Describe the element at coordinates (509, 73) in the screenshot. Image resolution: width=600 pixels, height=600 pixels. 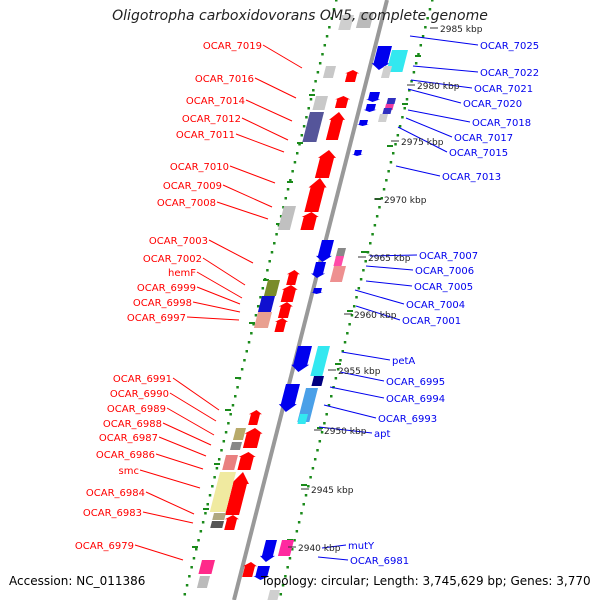
I see `gene-label-right: OCAR_7022` at that location.